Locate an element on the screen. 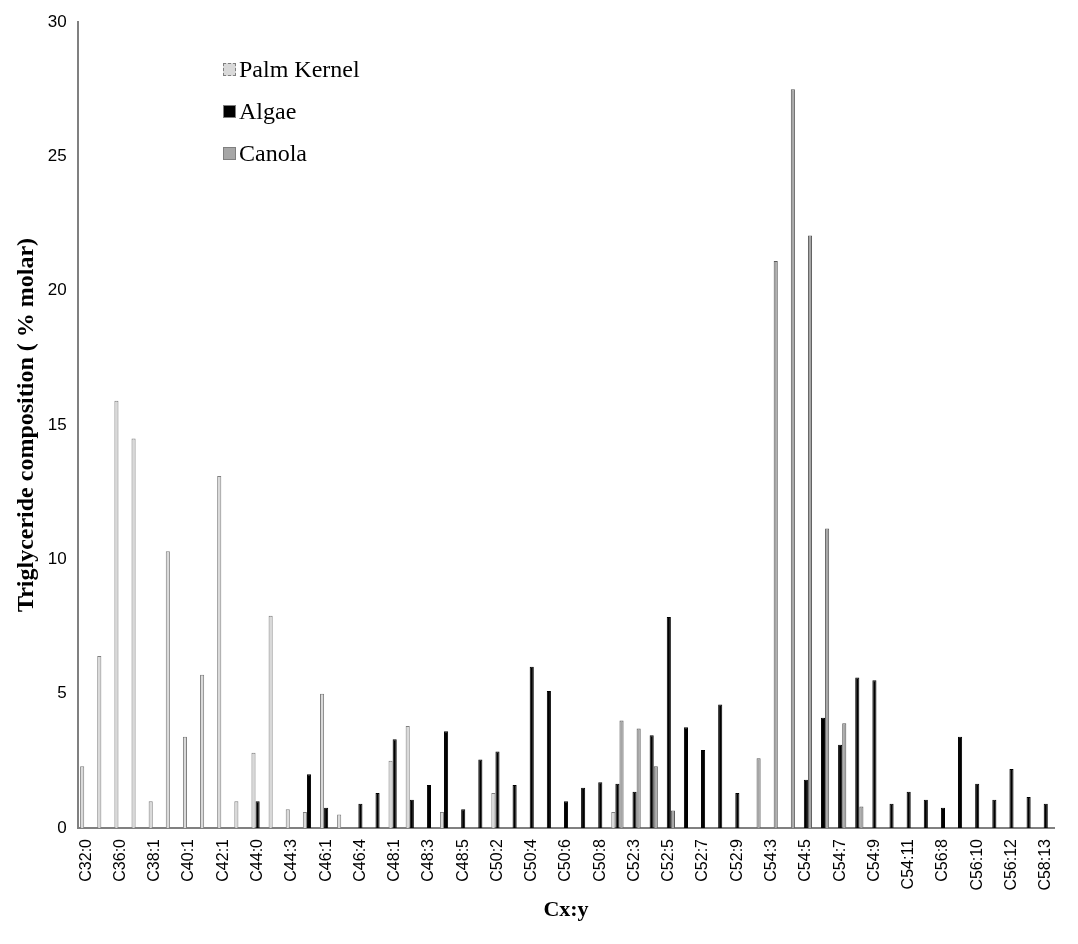 The width and height of the screenshot is (1078, 944). y-tick-label: 15 is located at coordinates (57, 424).